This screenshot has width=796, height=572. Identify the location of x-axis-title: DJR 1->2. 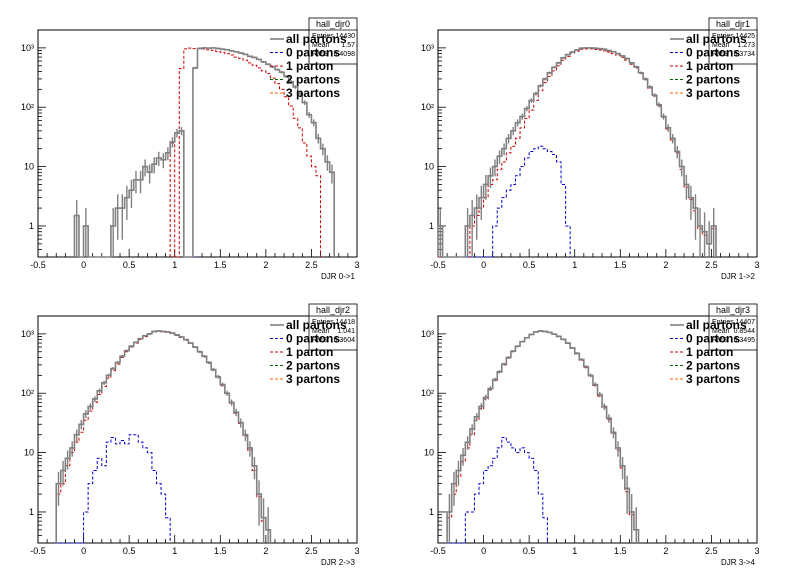
(738, 276).